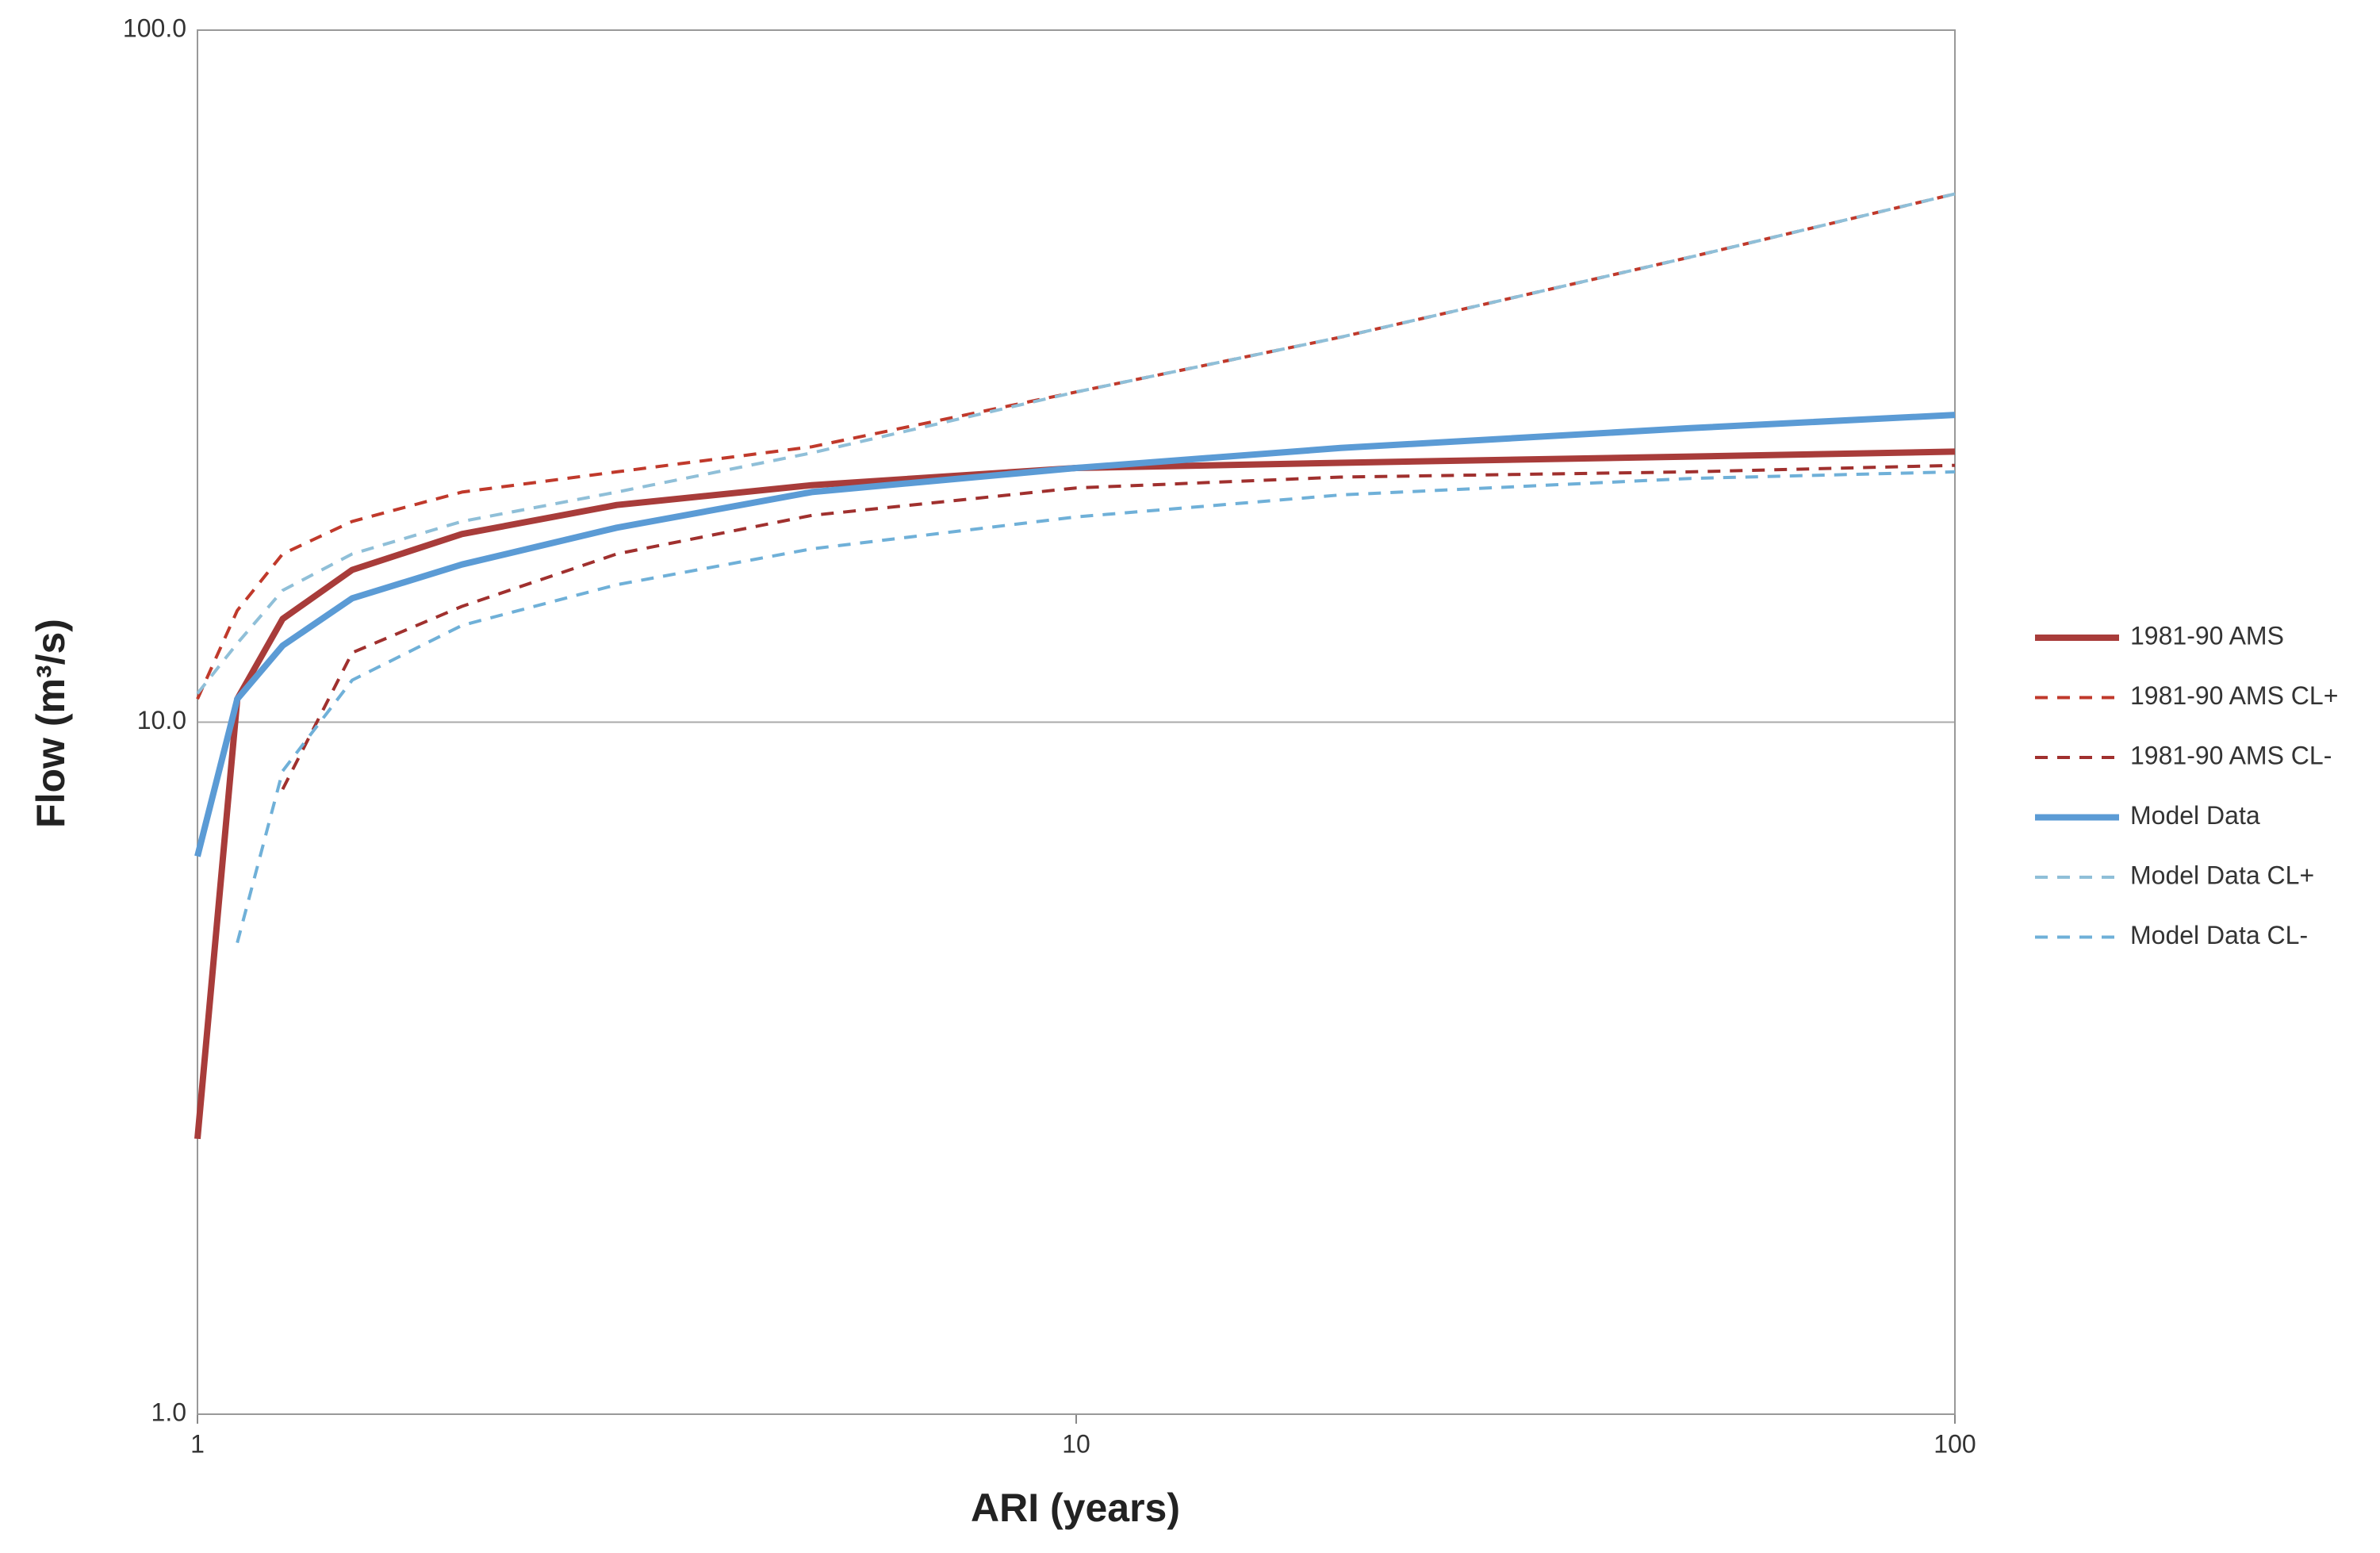 This screenshot has width=2380, height=1553. I want to click on legend-label: Model Data CL+, so click(2222, 875).